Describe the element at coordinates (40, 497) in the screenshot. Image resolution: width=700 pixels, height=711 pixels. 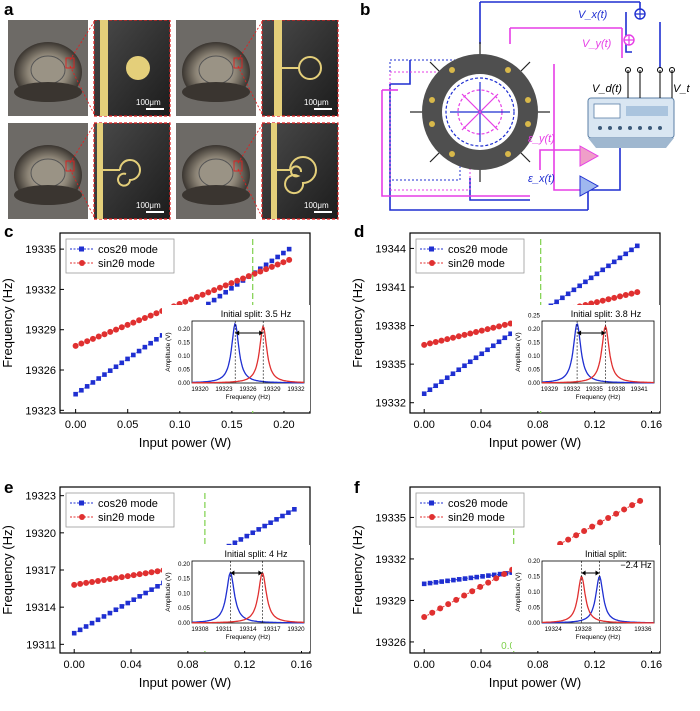
I see `y-tick-label: 19323` at that location.